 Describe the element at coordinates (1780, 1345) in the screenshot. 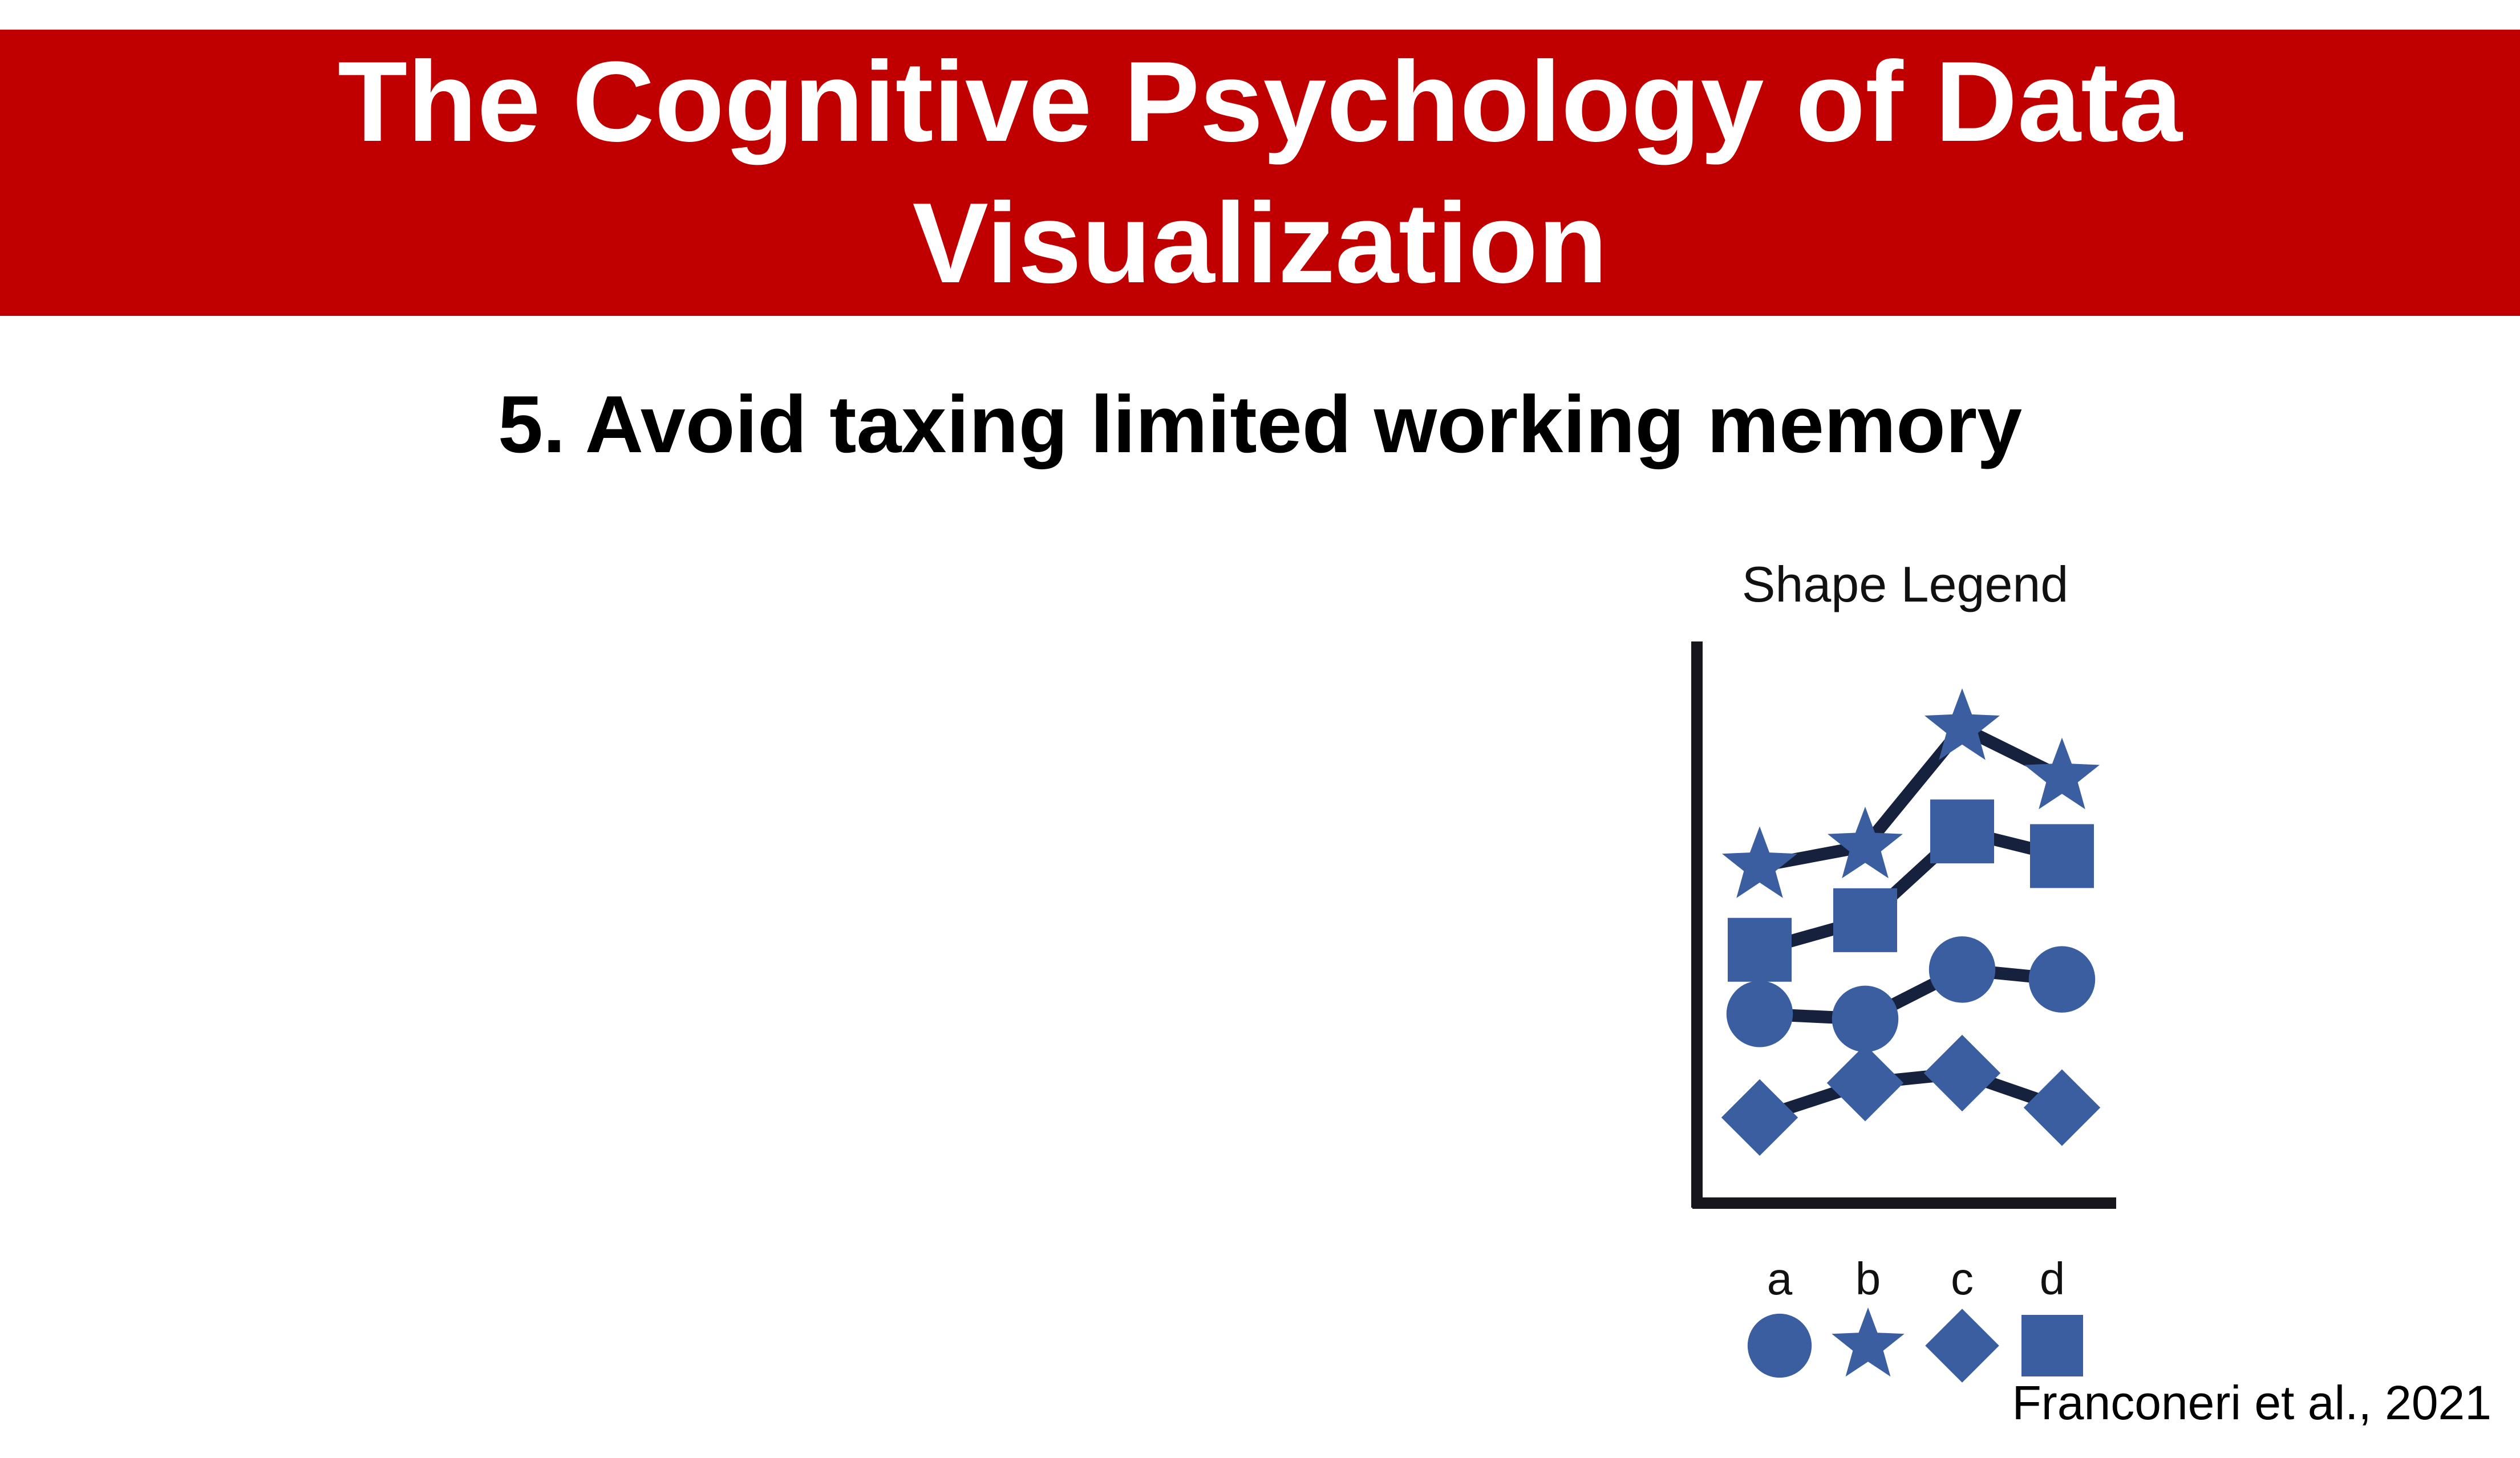

I see `legend-marker-circle` at that location.